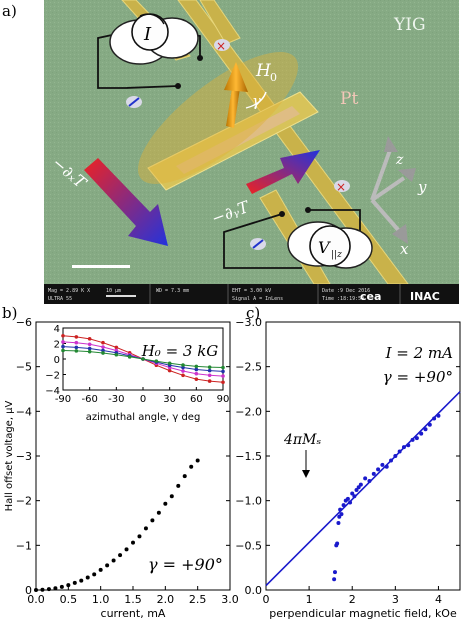 Image resolution: width=463 pixels, height=627 pixels. What do you see at coordinates (36, 599) in the screenshot?
I see `panel-b-x-tick-label: 0.0` at bounding box center [36, 599].